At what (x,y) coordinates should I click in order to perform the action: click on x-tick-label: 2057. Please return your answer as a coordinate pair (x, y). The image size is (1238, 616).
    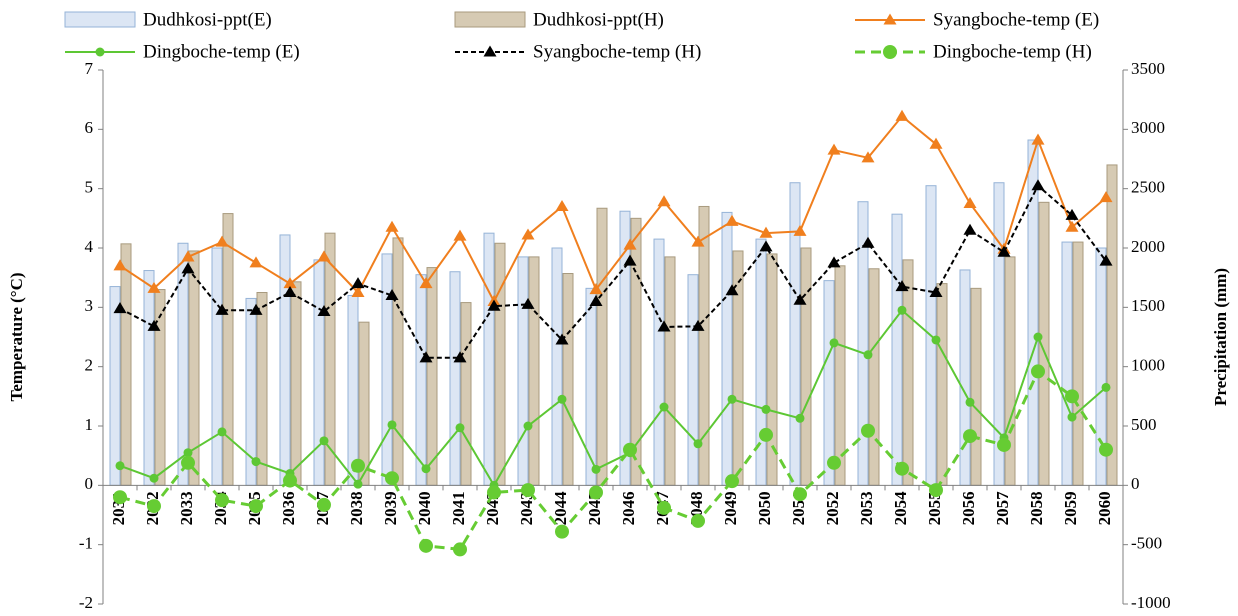
    Looking at the image, I should click on (1002, 508).